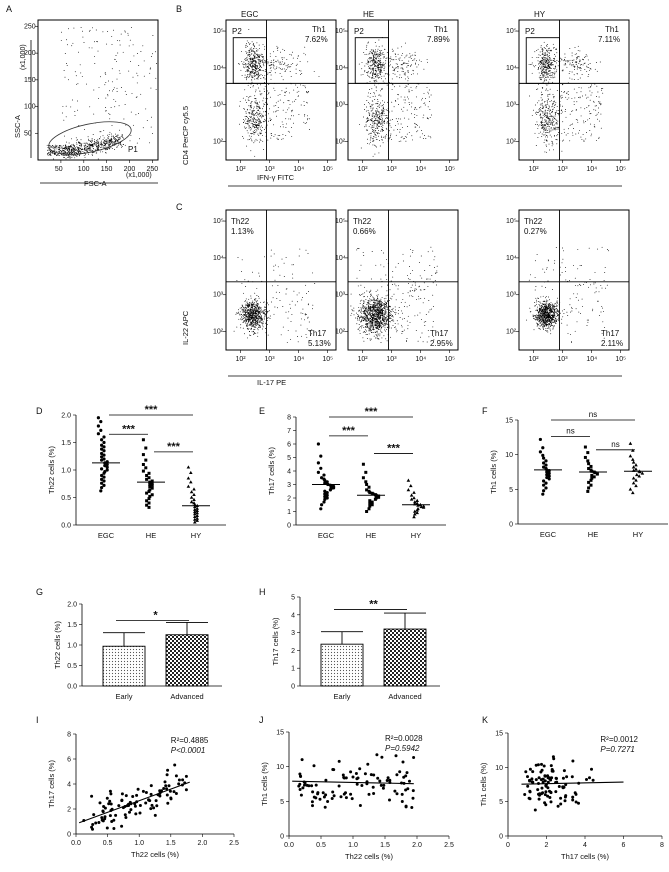  Describe the element at coordinates (403, 90) in the screenshot. I see `plot-frame` at that location.